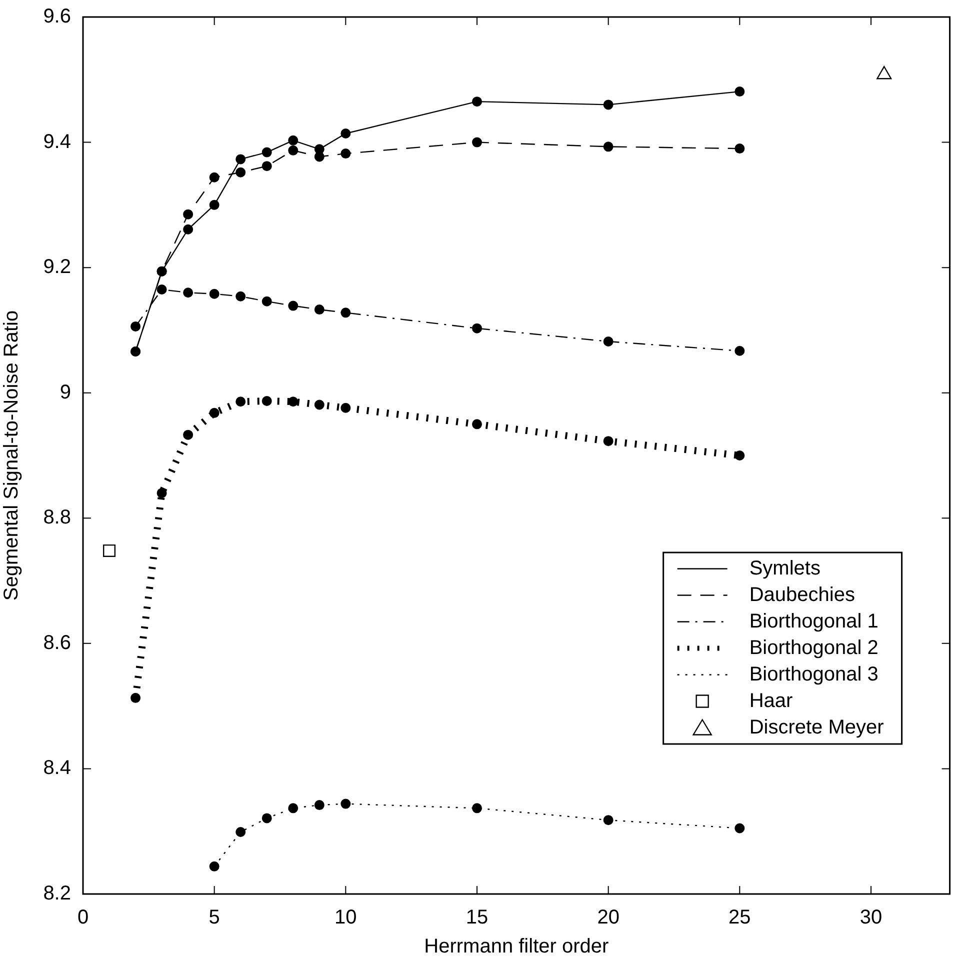 The width and height of the screenshot is (959, 963). Describe the element at coordinates (57, 17) in the screenshot. I see `y-tick-label: 9.6` at that location.